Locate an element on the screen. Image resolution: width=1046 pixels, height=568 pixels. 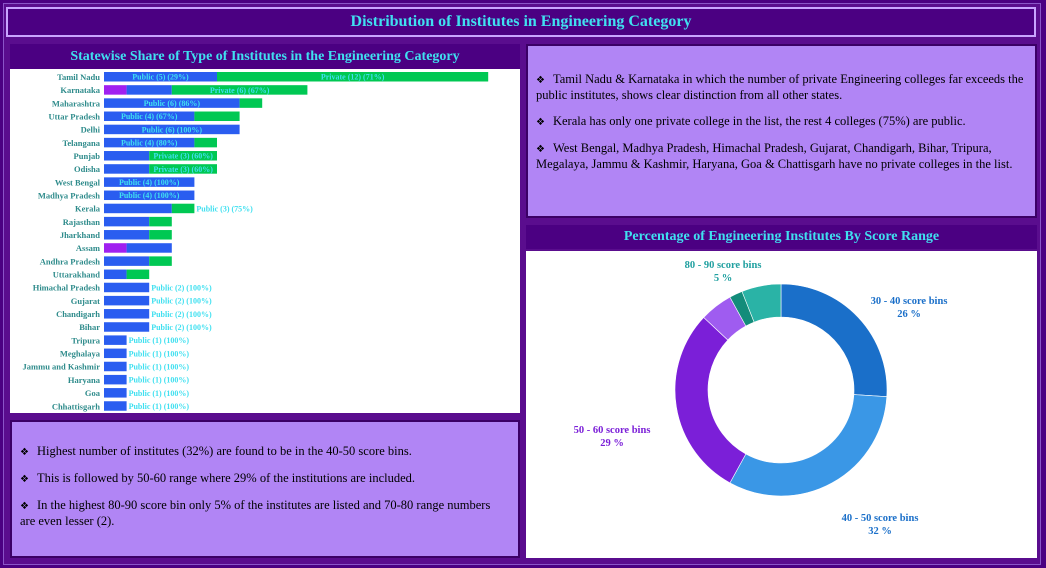
state-label: Bihar is located at coordinates (89, 327).